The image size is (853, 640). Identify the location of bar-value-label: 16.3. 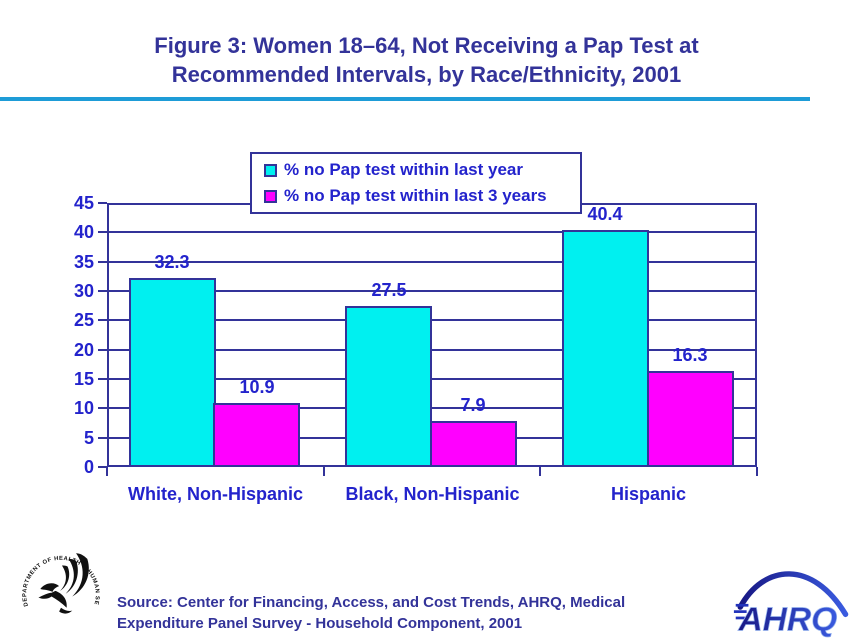
(690, 355).